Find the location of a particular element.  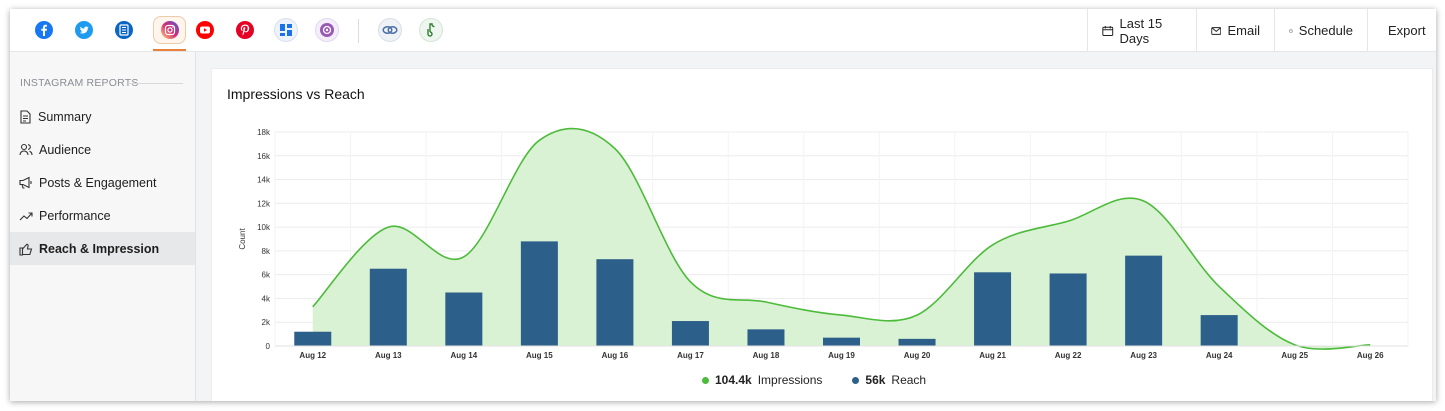

y-tick-label: 10k is located at coordinates (264, 227).